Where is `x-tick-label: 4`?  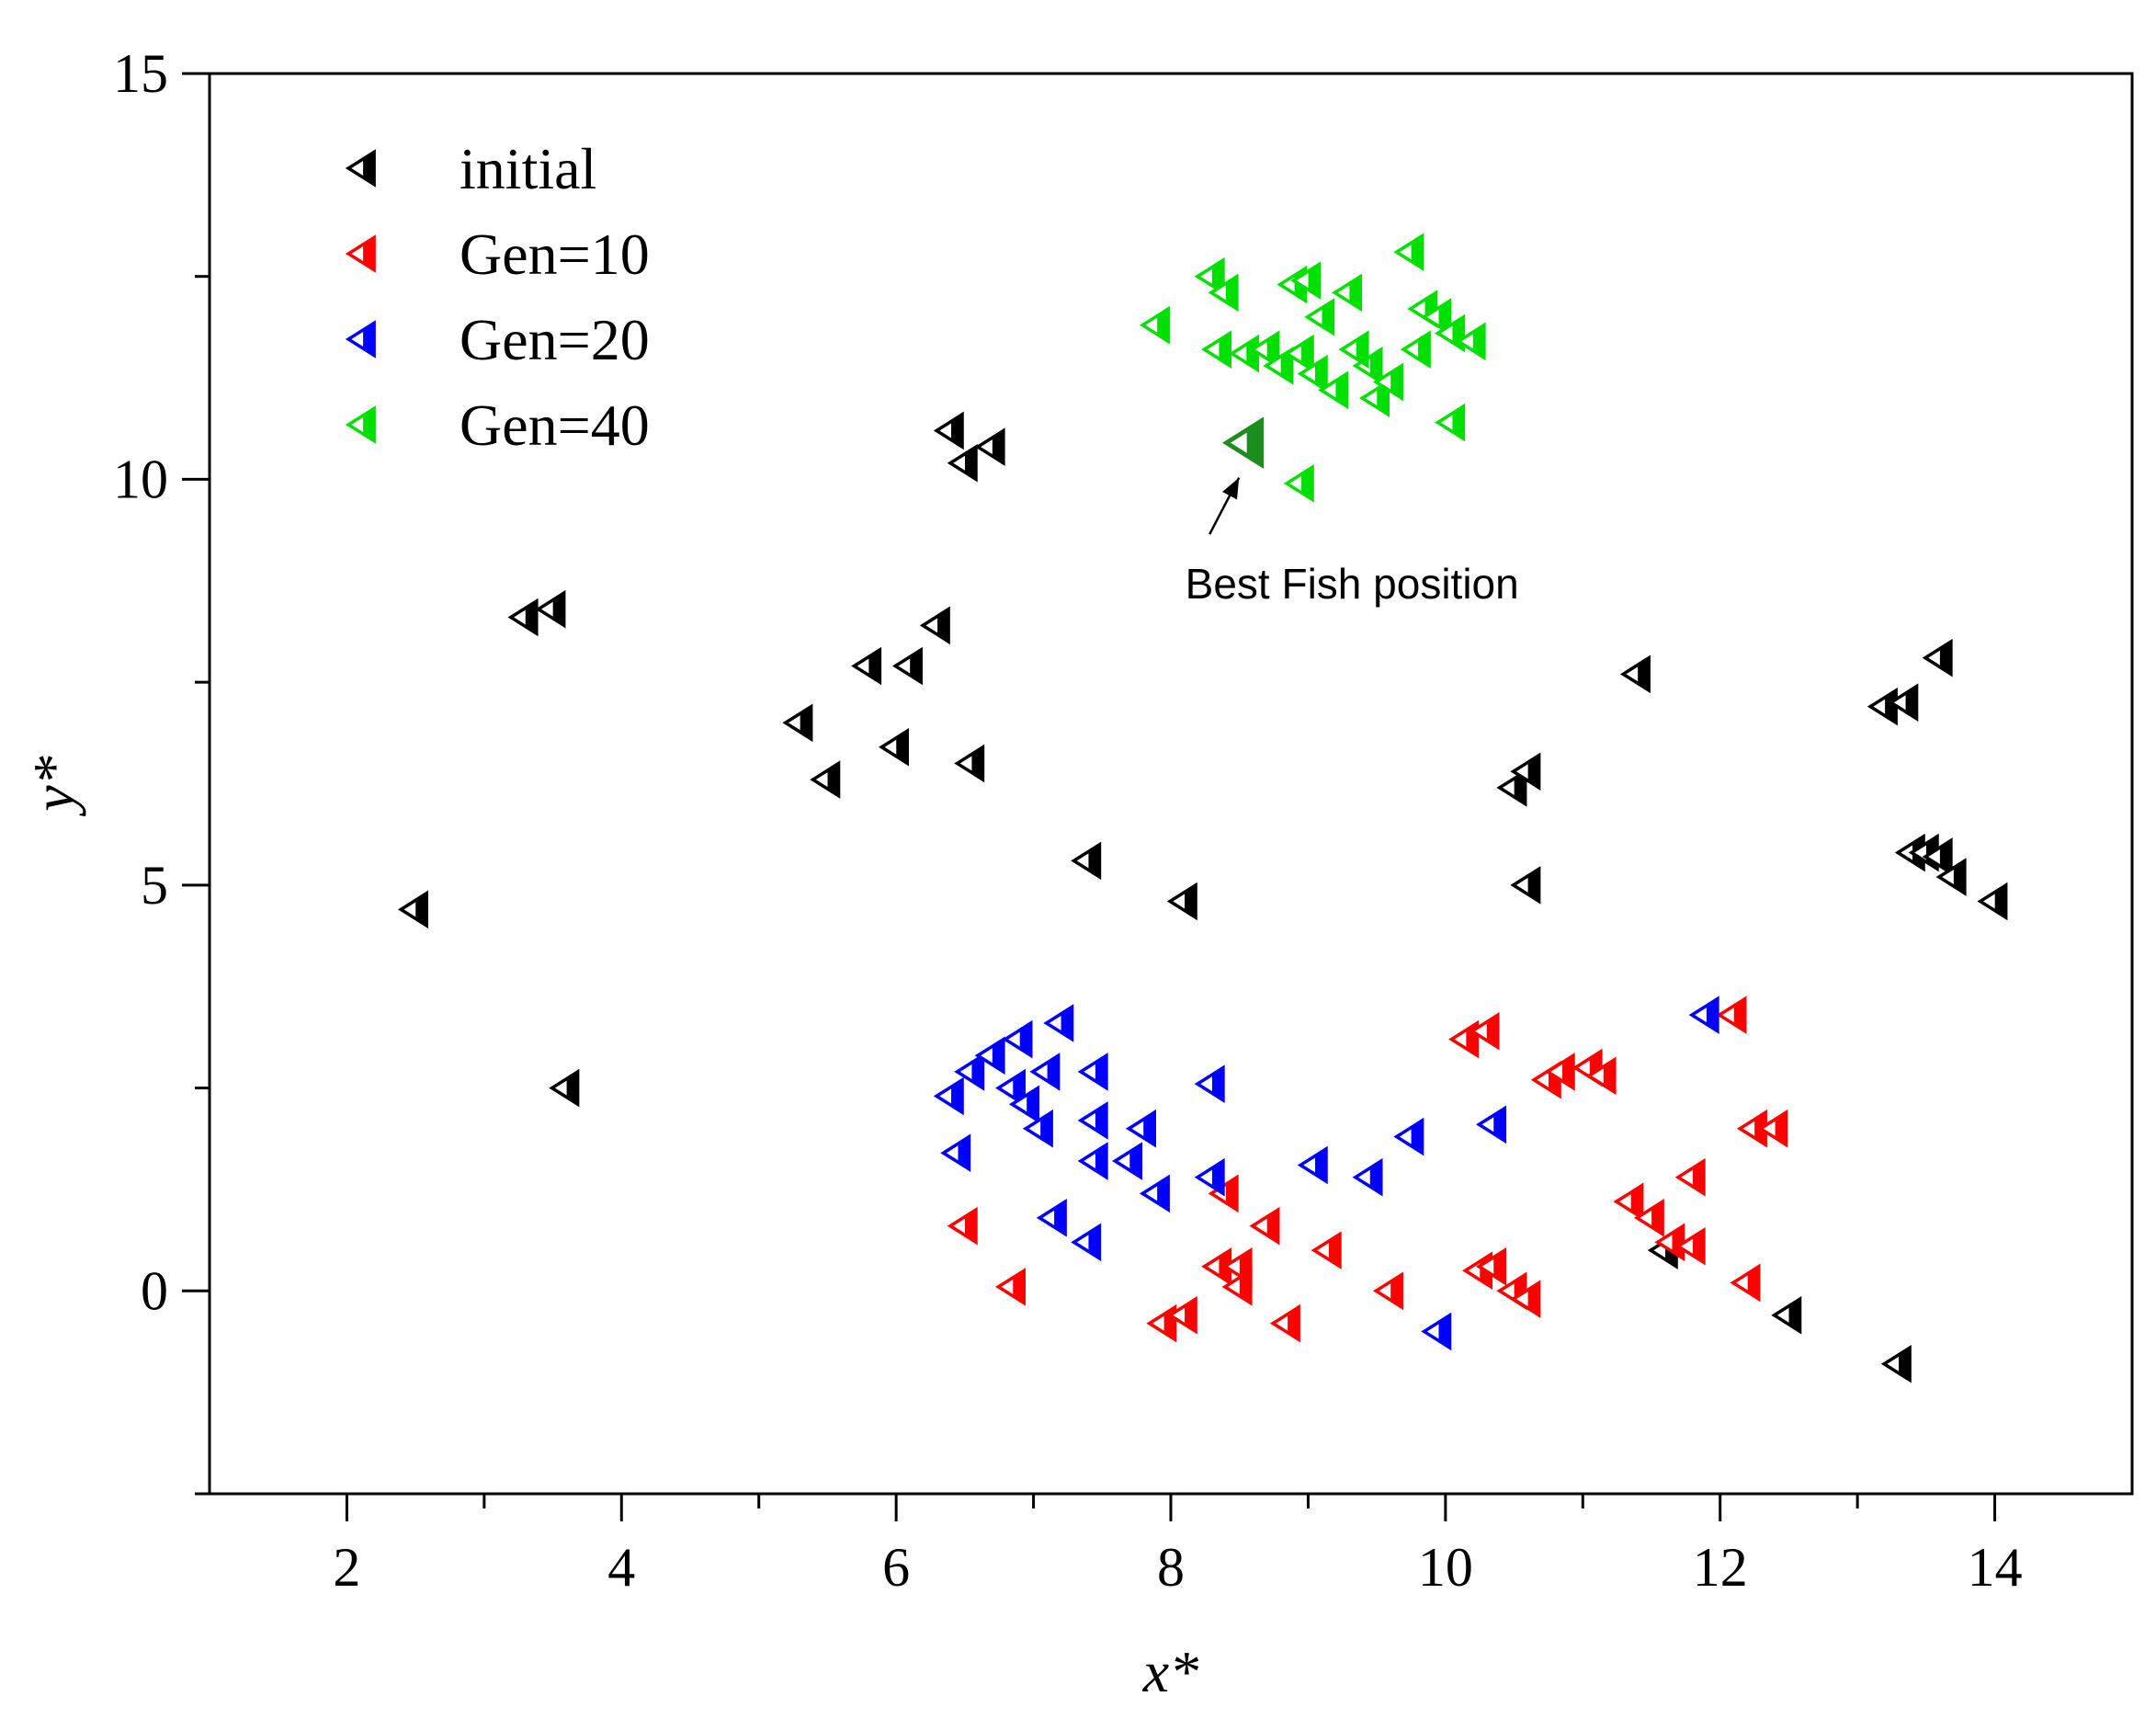
x-tick-label: 4 is located at coordinates (621, 1568).